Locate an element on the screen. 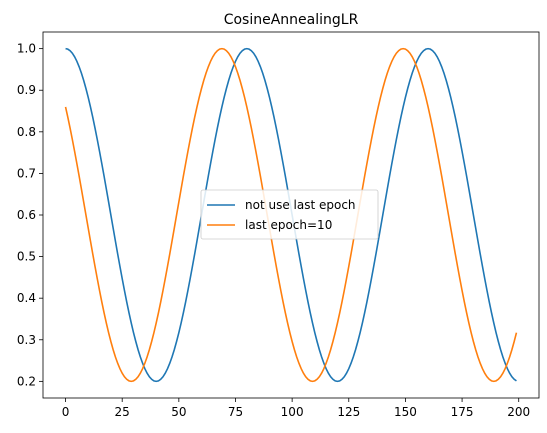 The width and height of the screenshot is (547, 433). x-tick-label: 0 is located at coordinates (66, 412).